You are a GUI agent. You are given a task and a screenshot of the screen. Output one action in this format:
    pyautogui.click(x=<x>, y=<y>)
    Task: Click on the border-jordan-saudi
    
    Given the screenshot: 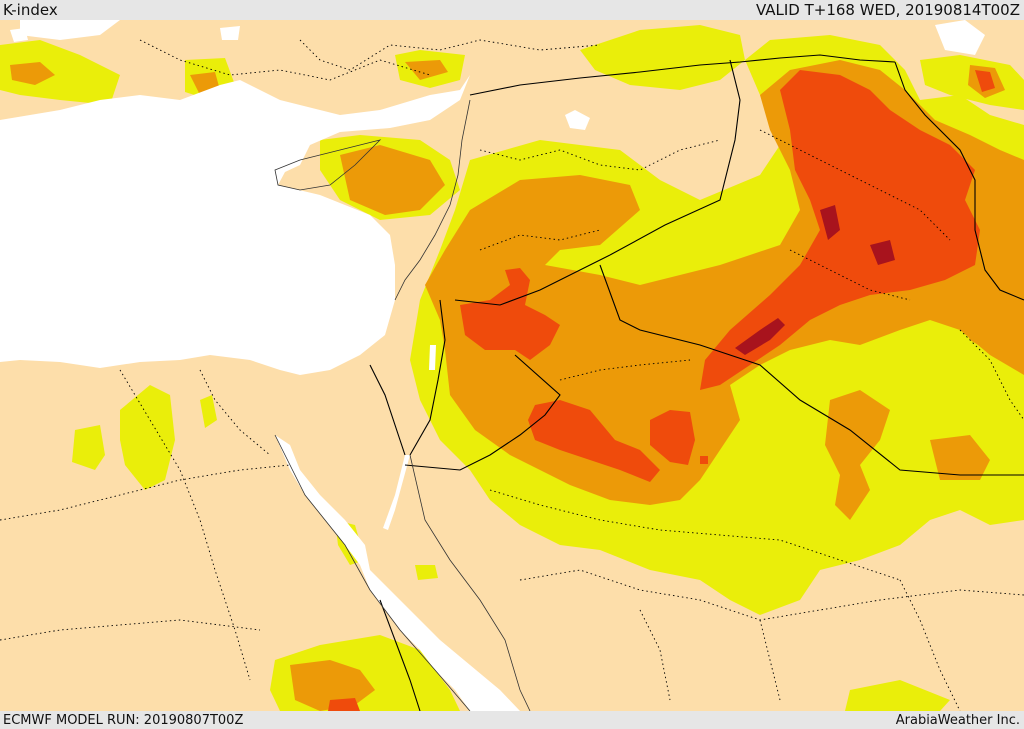 What is the action you would take?
    pyautogui.click(x=482, y=412)
    